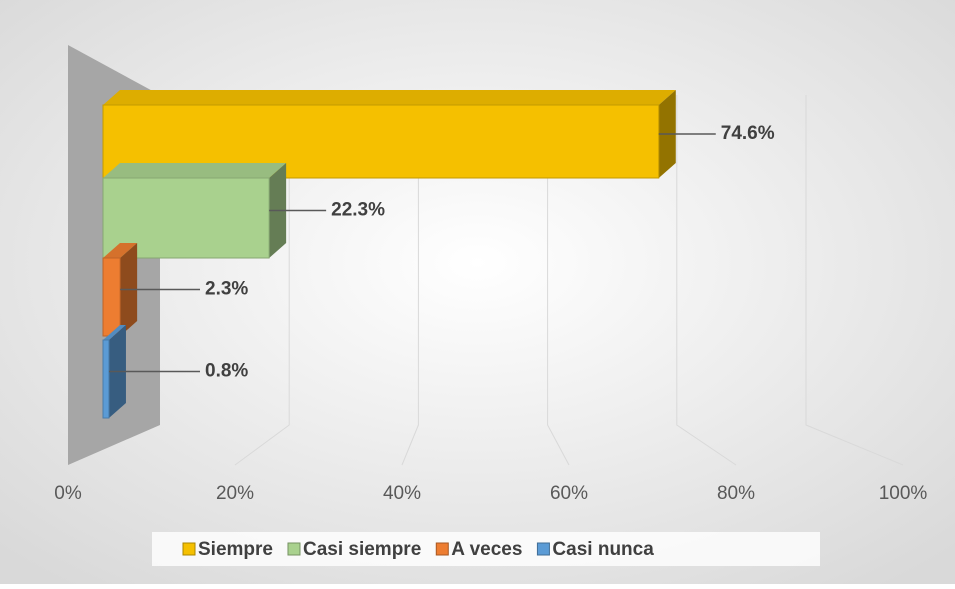 Image resolution: width=955 pixels, height=589 pixels. Describe the element at coordinates (603, 549) in the screenshot. I see `legend-label: Casi nunca` at that location.